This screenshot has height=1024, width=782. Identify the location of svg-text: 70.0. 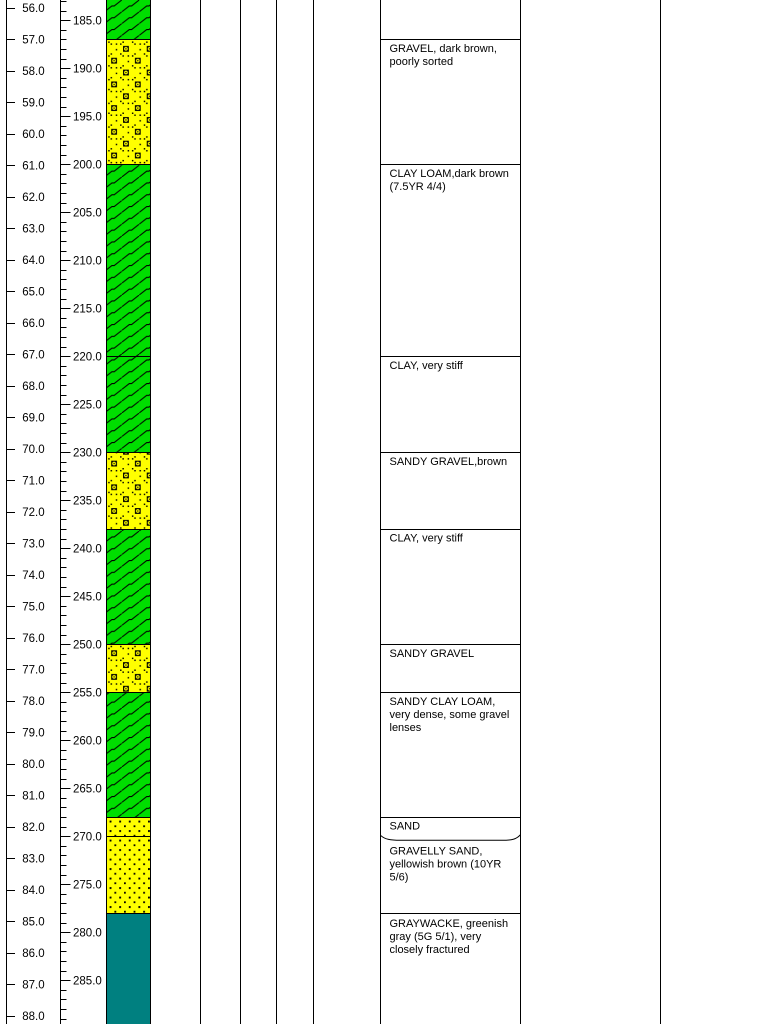
(33, 450).